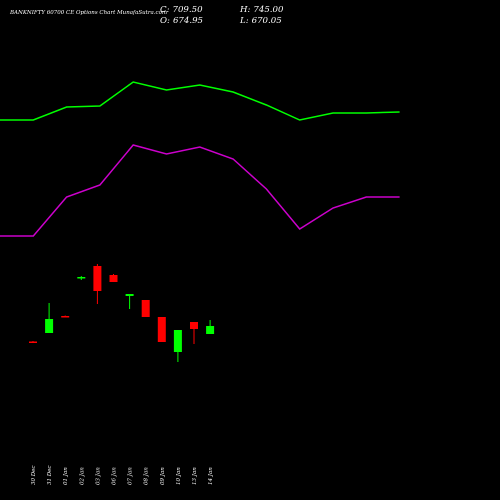 The width and height of the screenshot is (500, 500). Describe the element at coordinates (200, 190) in the screenshot. I see `lower-line-series` at that location.